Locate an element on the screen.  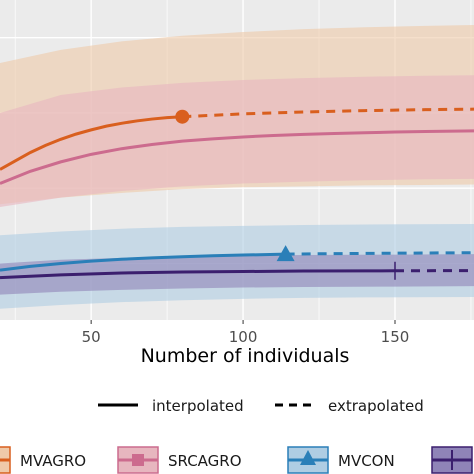
legend-key-srcagro is located at coordinates (138, 460).